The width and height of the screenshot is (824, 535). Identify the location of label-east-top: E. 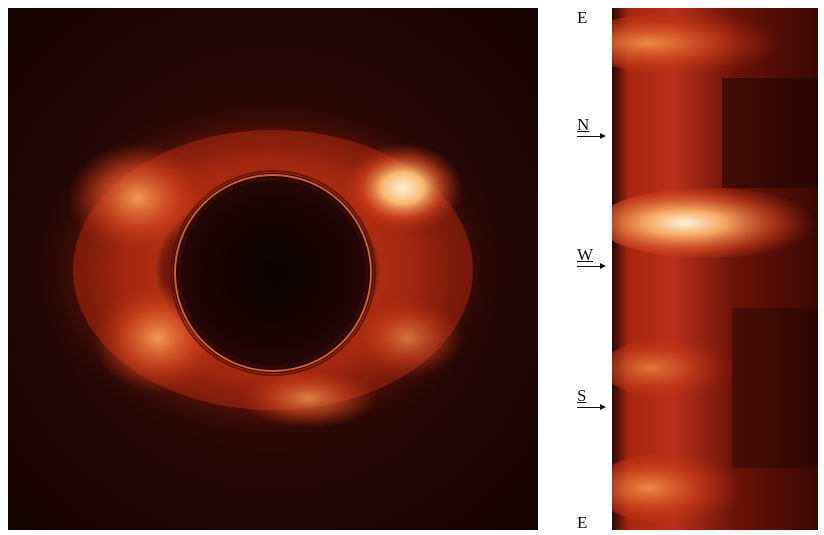
(582, 17).